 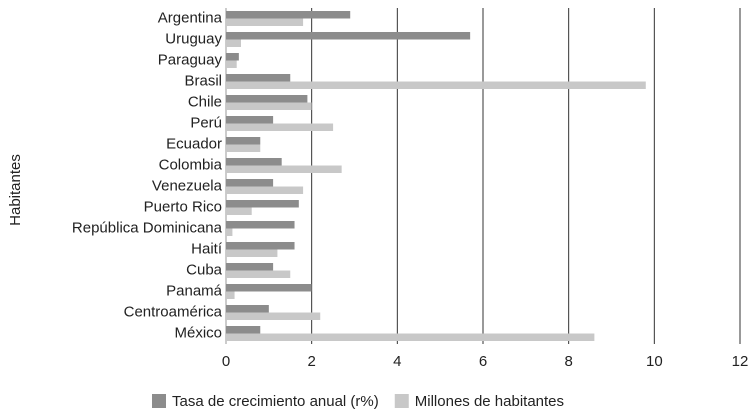 I want to click on y-tick-label: Chile, so click(x=205, y=101).